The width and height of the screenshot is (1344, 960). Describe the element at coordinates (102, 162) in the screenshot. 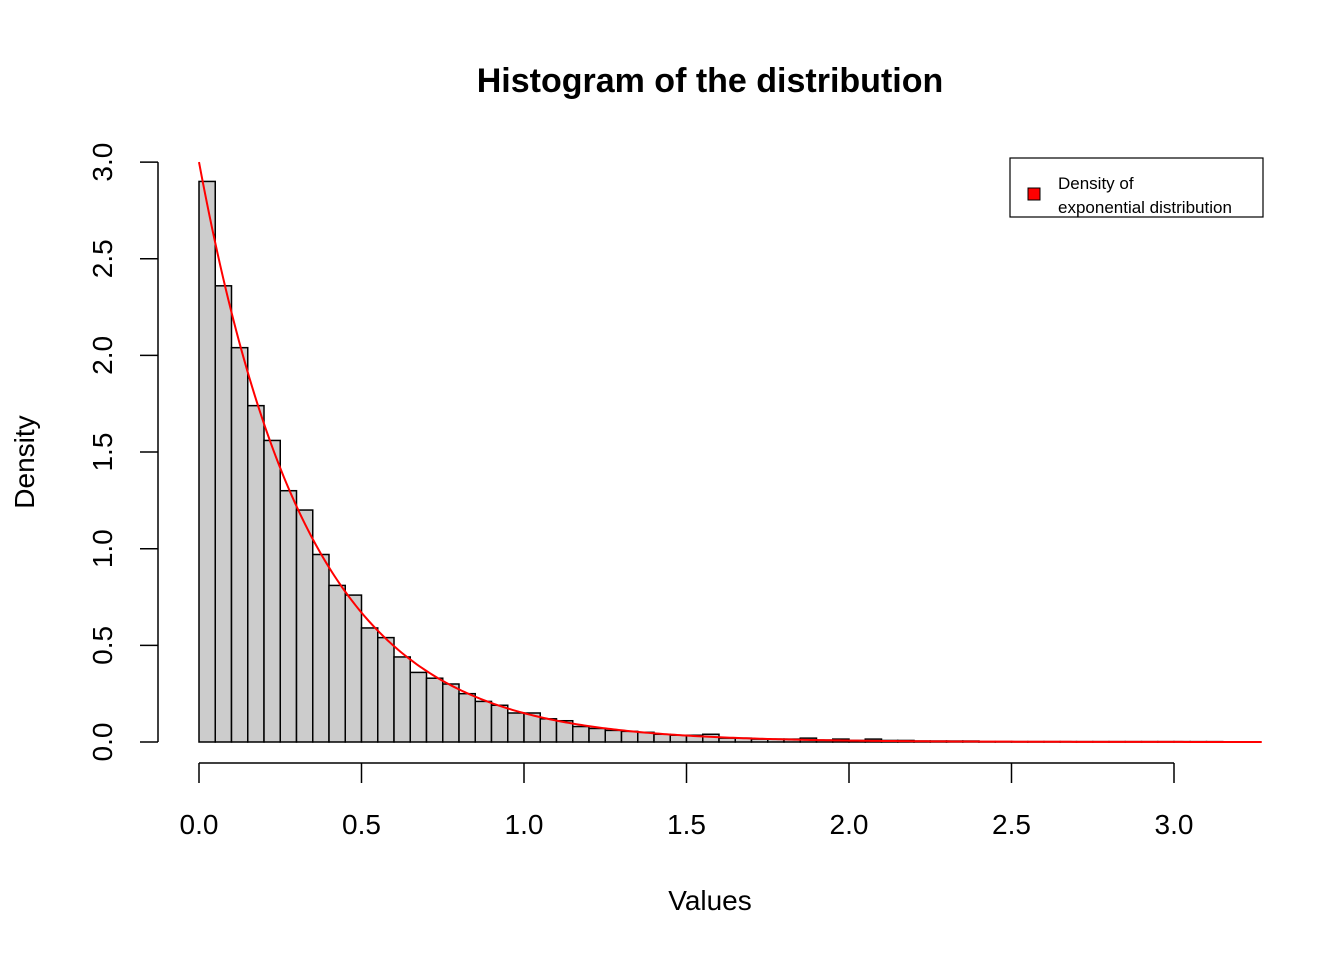

I see `y-tick-label: 3.0` at that location.